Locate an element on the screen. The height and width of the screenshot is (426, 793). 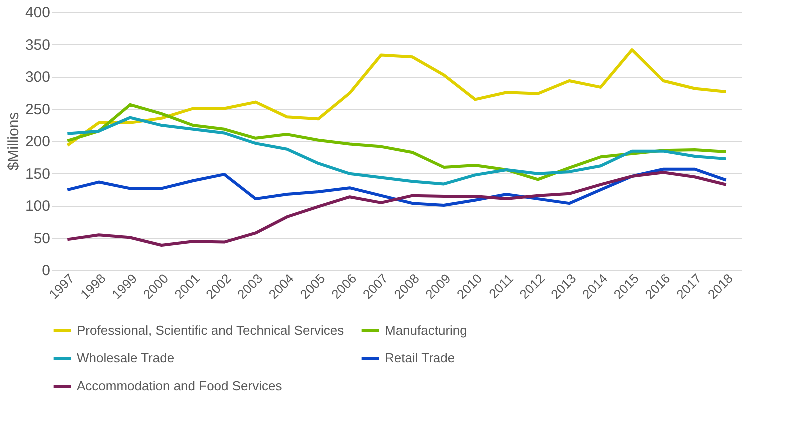
legend-label: Manufacturing is located at coordinates (426, 330).